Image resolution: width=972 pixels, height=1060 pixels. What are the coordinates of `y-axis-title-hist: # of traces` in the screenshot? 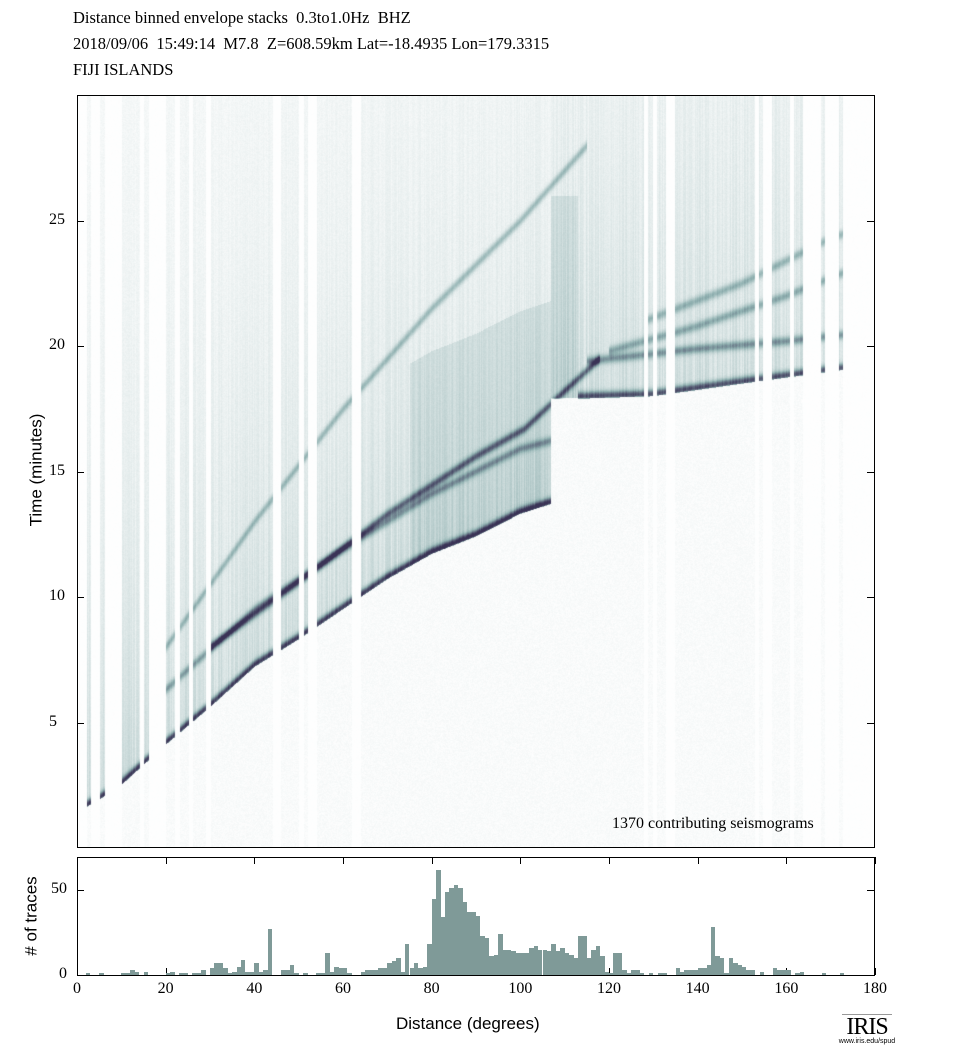 It's located at (31, 916).